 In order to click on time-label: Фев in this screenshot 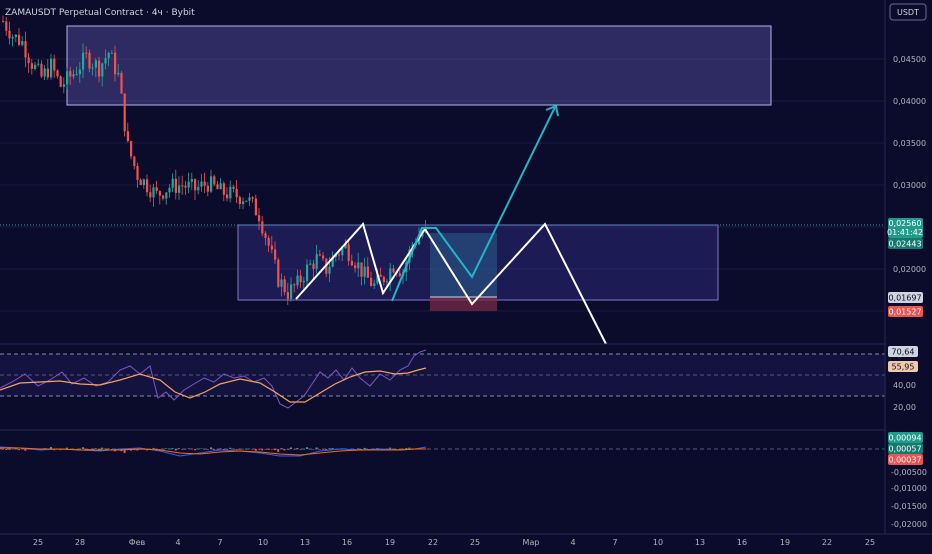, I will do `click(137, 542)`.